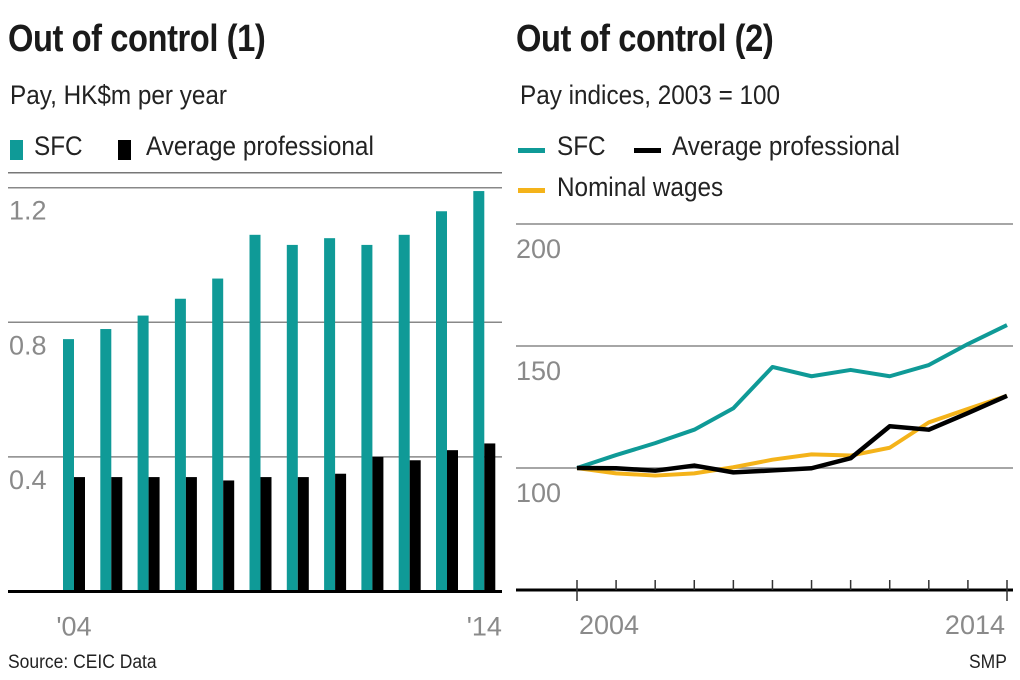 This screenshot has width=1020, height=680. Describe the element at coordinates (538, 249) in the screenshot. I see `y-tick-label: 200` at that location.